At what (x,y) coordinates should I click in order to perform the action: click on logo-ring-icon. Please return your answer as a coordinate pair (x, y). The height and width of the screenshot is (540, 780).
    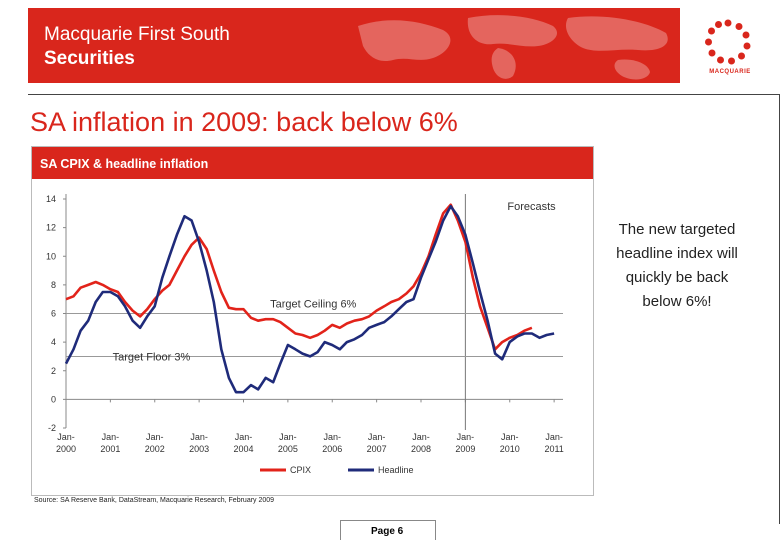
    Looking at the image, I should click on (728, 42).